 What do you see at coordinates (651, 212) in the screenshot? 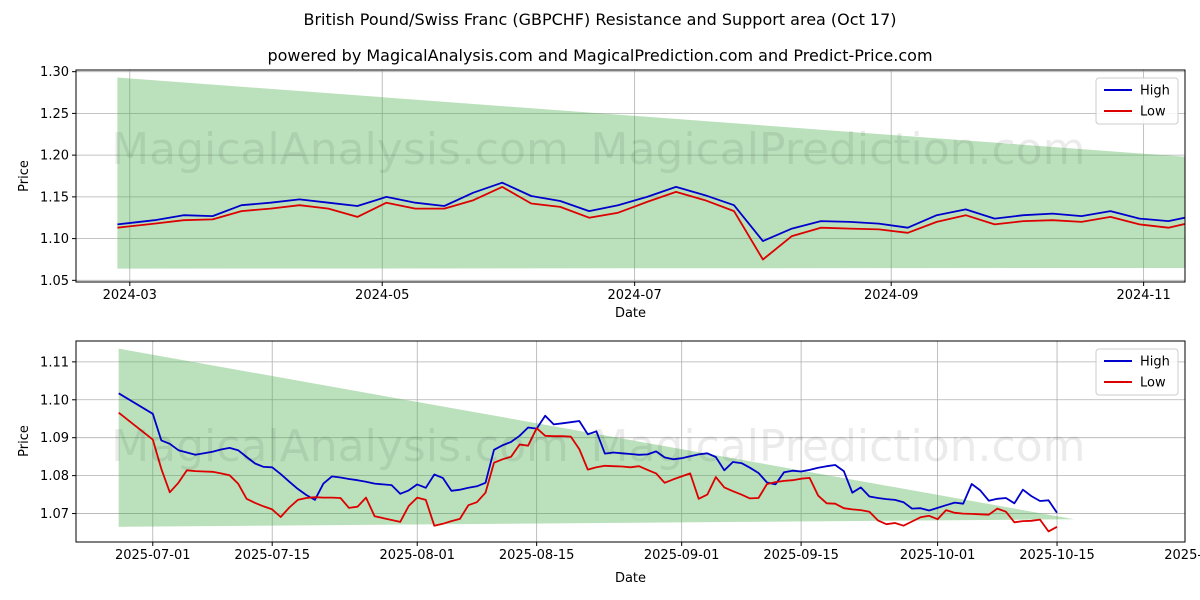
I see `series-line-high` at bounding box center [651, 212].